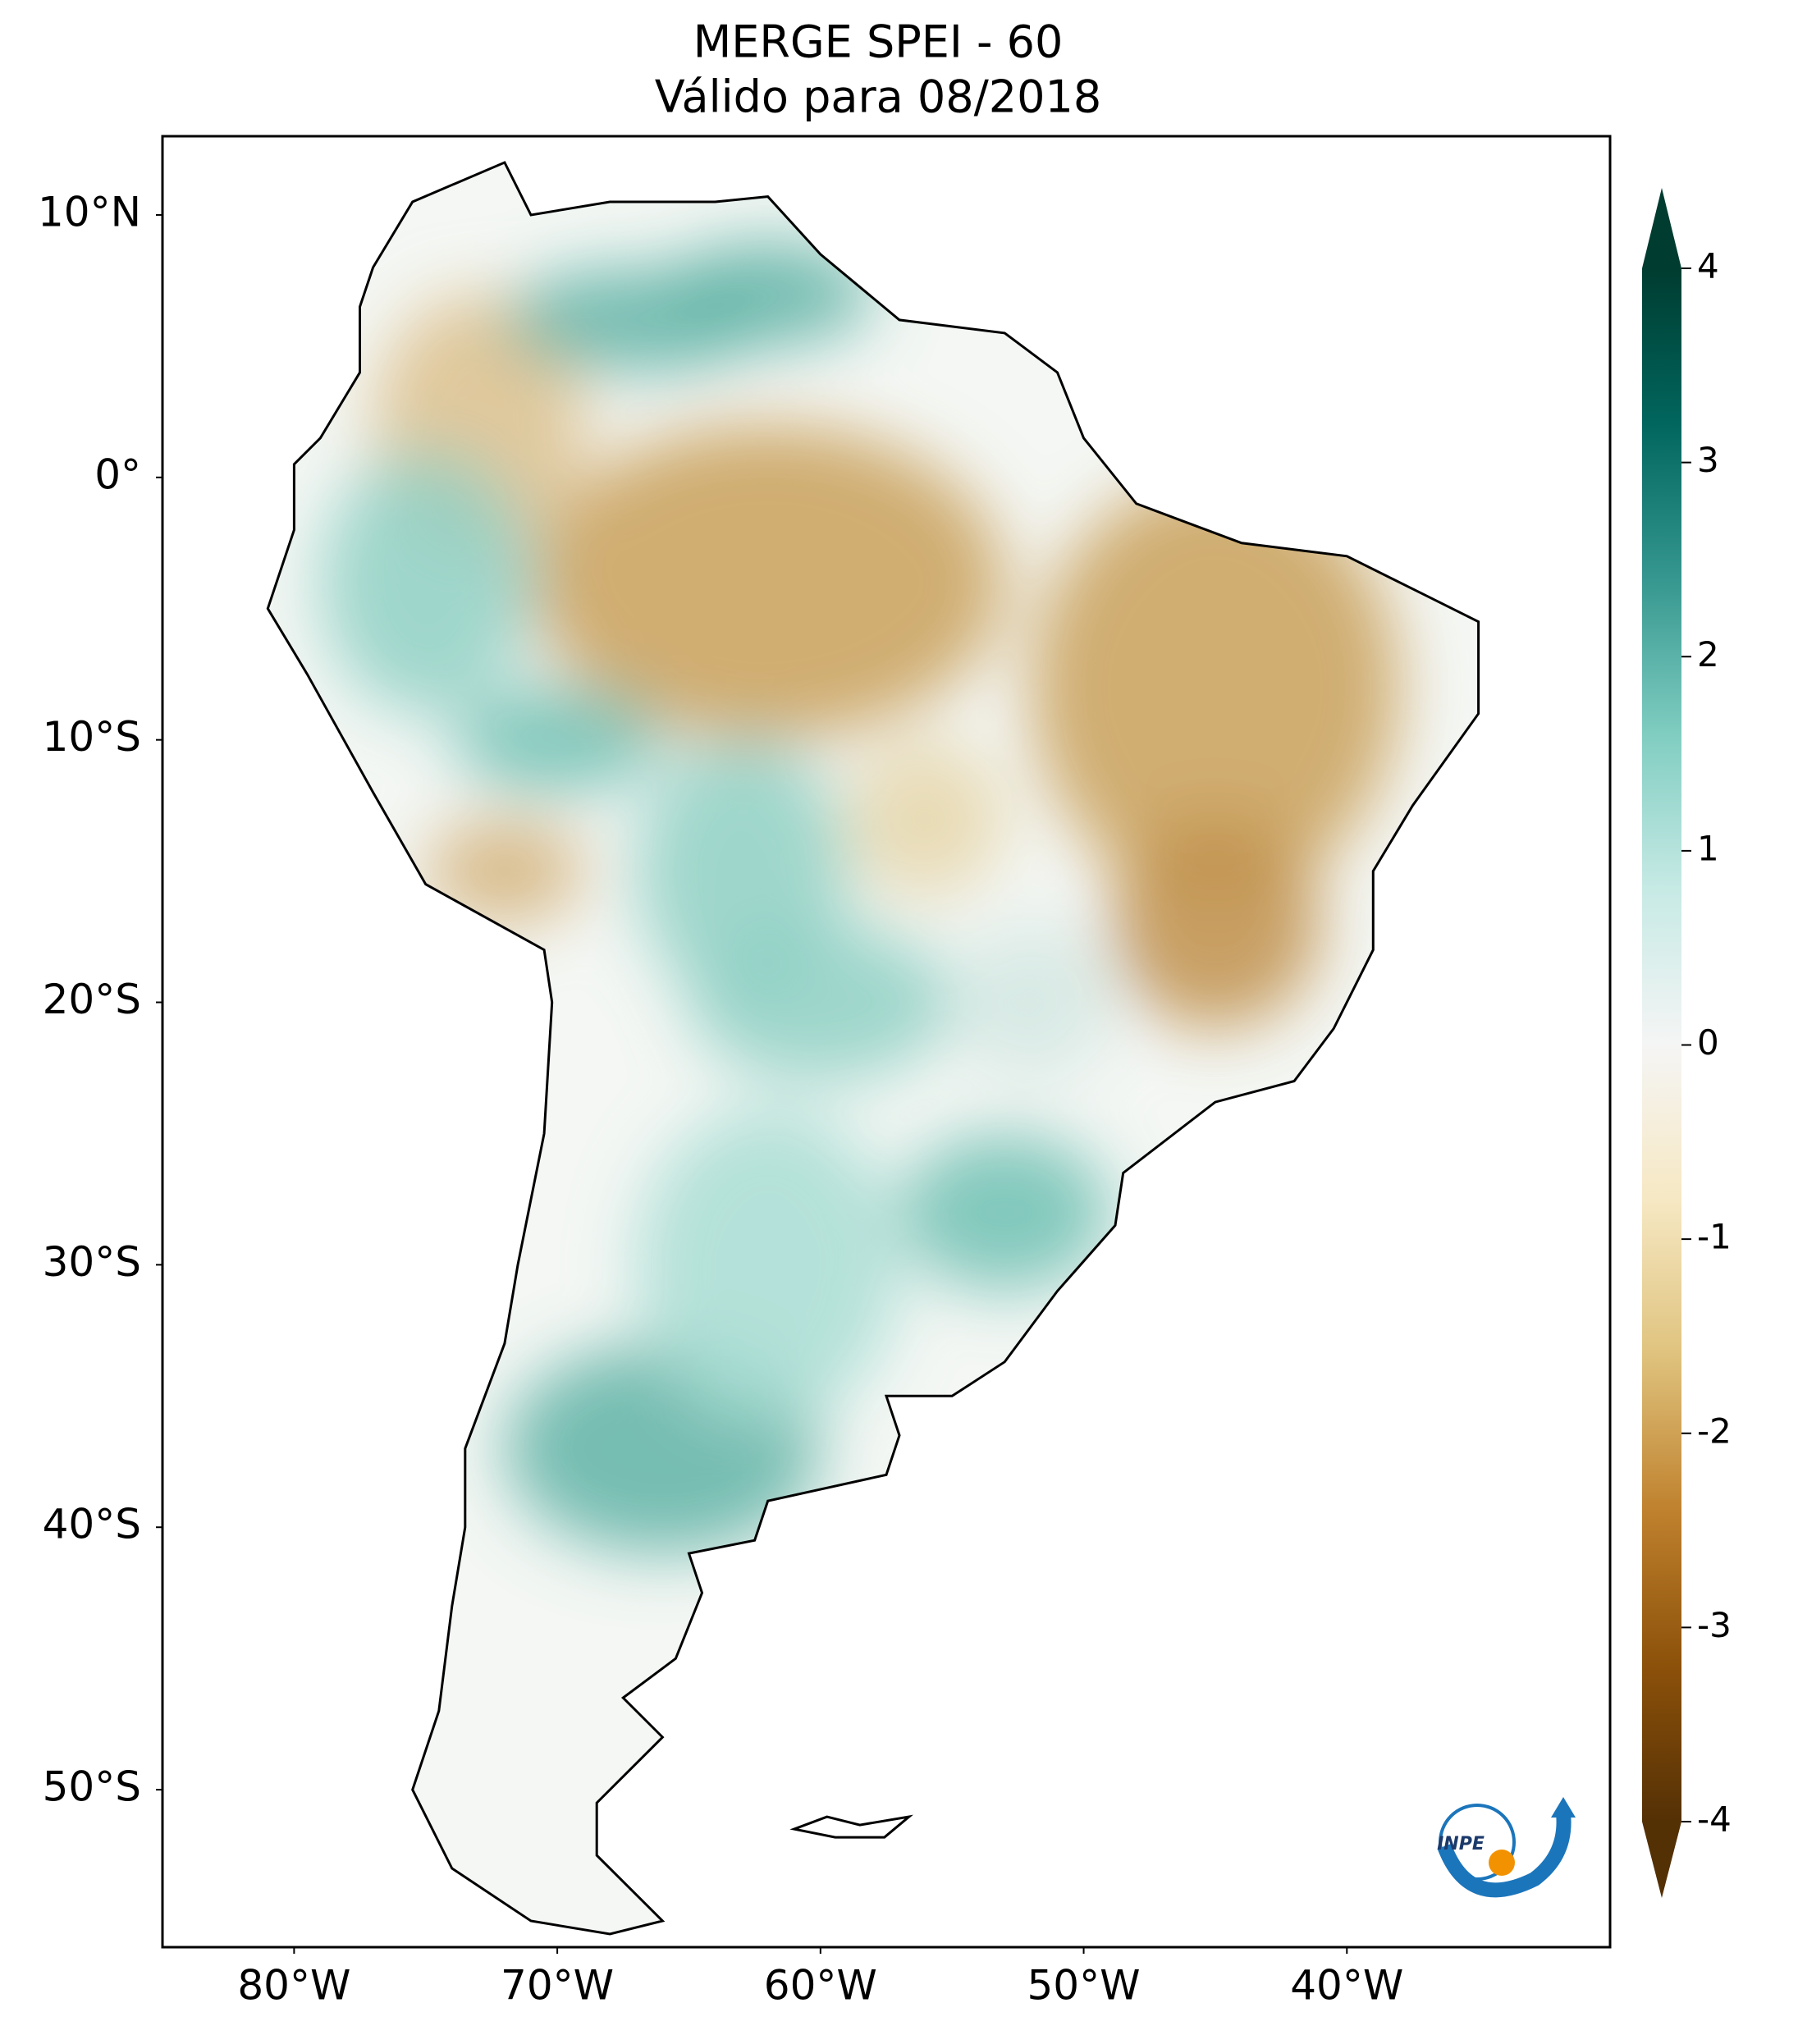 The height and width of the screenshot is (2044, 1798). Describe the element at coordinates (1461, 1844) in the screenshot. I see `logo-text: INPE` at that location.